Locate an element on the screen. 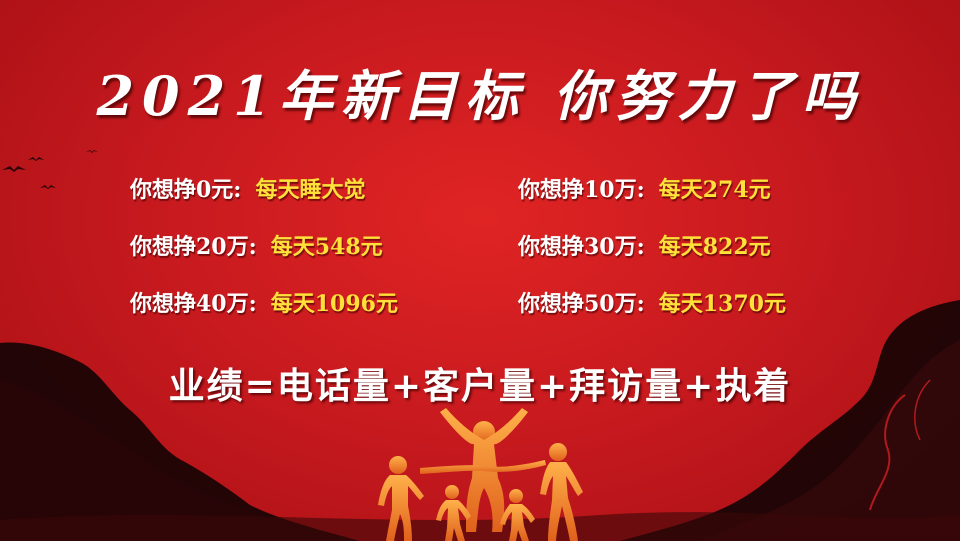 The height and width of the screenshot is (541, 960). target-row-2: 你想挣20万: 每天548元 is located at coordinates (256, 245).